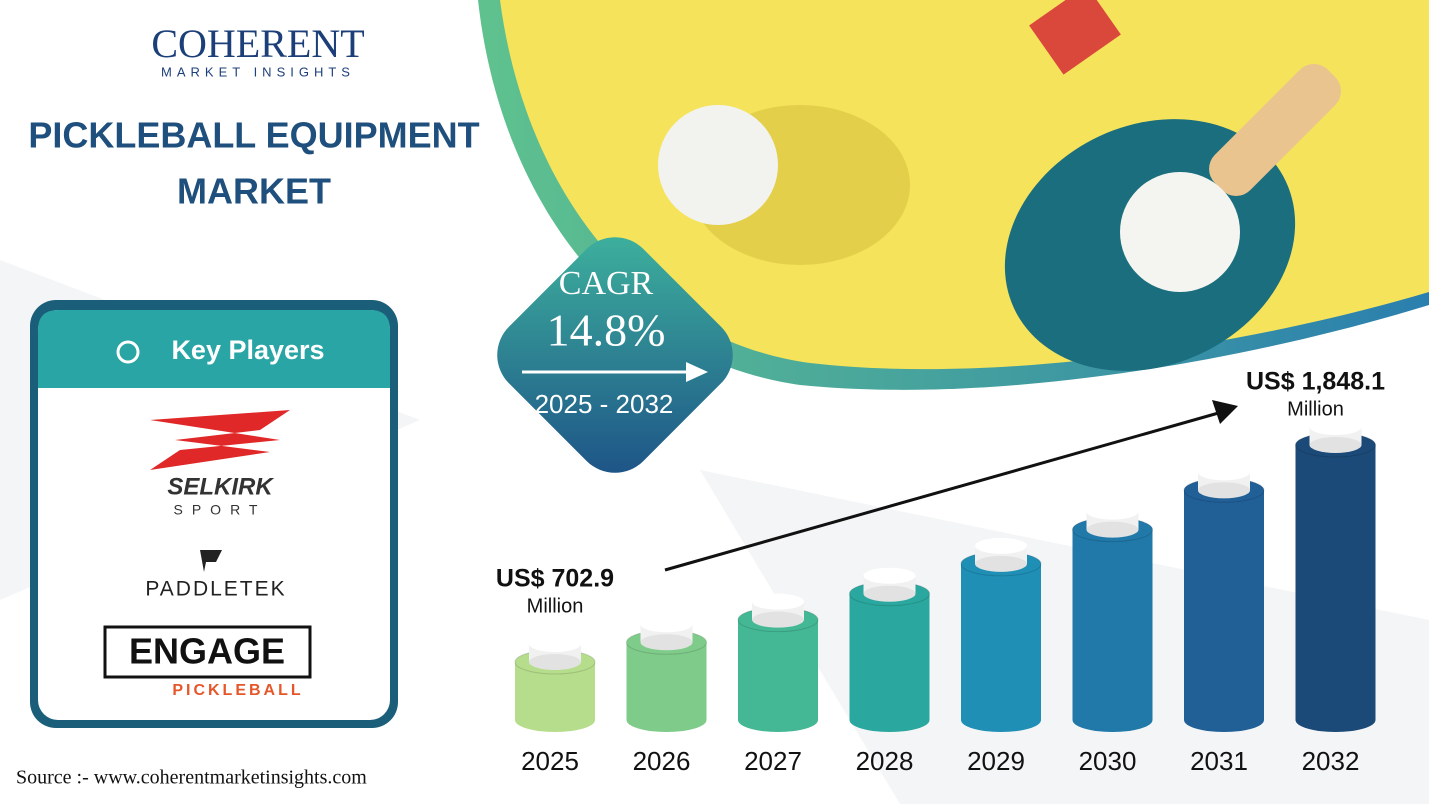 The image size is (1429, 804). I want to click on players-icon, so click(128, 352).